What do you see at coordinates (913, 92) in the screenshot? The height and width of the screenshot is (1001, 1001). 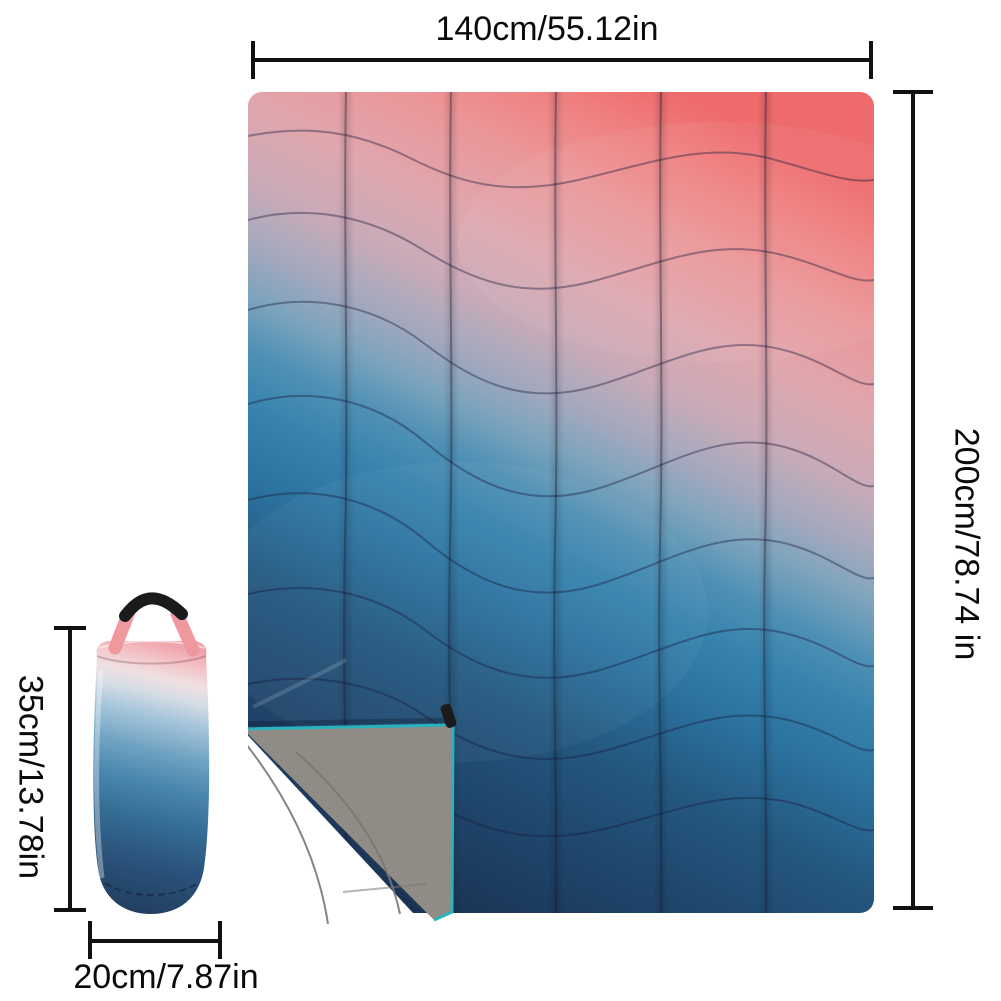 I see `blanket-length-line-top-cap` at bounding box center [913, 92].